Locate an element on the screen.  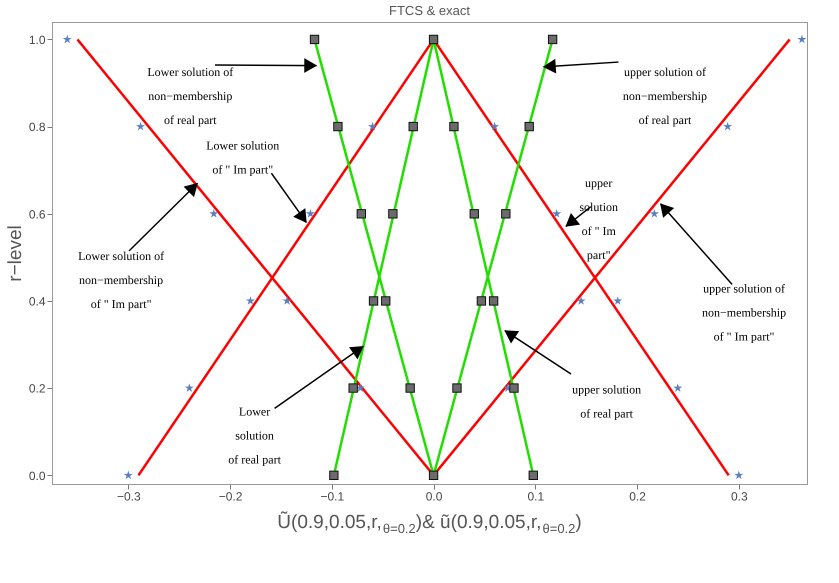
x-tick-label: 0.2 is located at coordinates (637, 497).